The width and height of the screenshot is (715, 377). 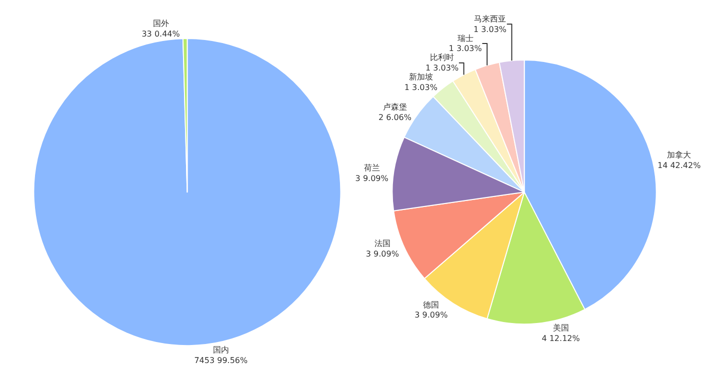 I want to click on slice-label: 德国, so click(x=431, y=305).